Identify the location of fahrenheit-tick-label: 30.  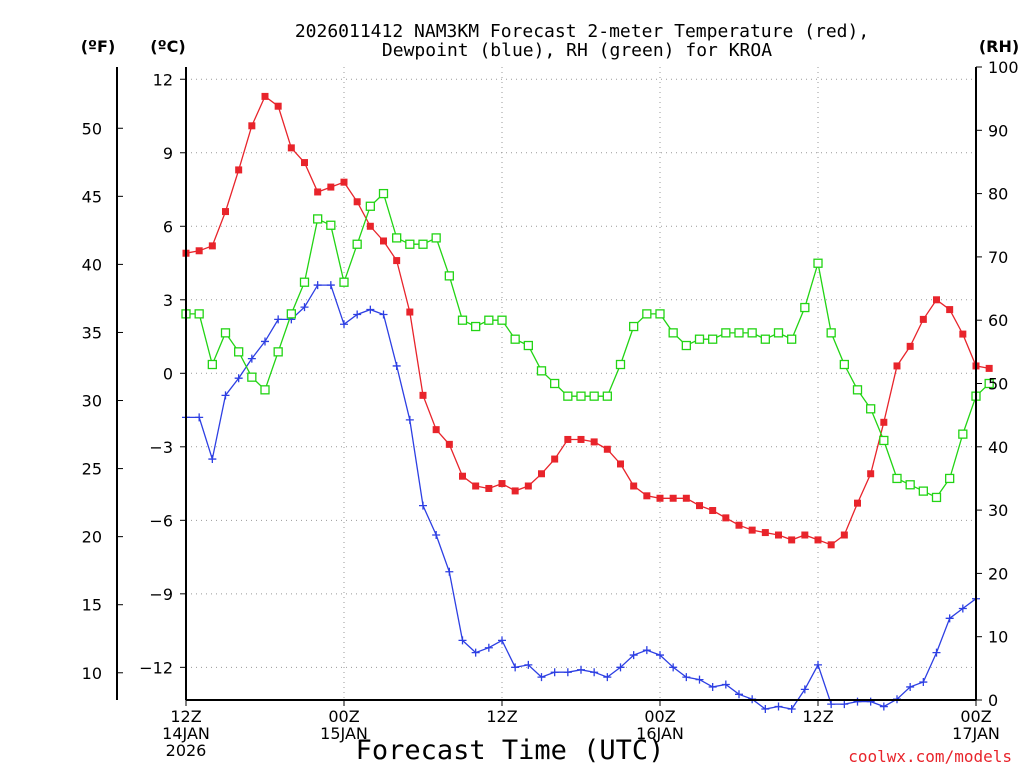
(92, 401).